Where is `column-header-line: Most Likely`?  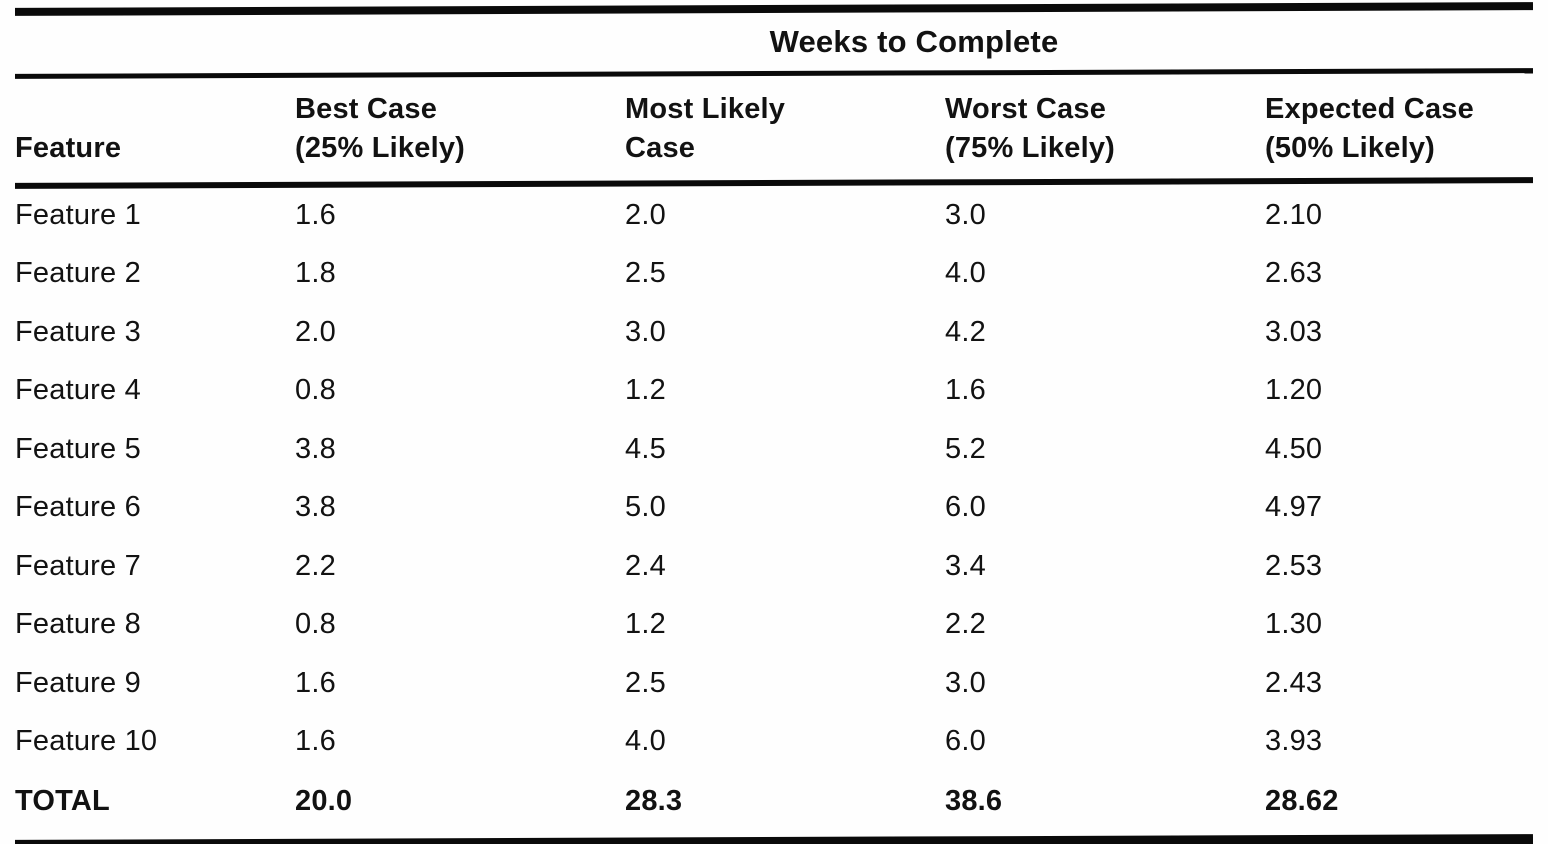
column-header-line: Most Likely is located at coordinates (705, 109).